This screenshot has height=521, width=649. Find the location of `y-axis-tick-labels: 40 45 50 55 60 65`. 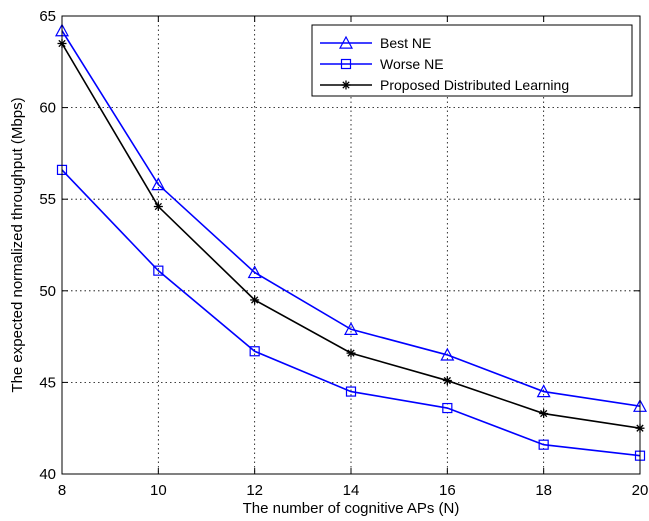

y-axis-tick-labels: 40 45 50 55 60 65 is located at coordinates (47, 245).